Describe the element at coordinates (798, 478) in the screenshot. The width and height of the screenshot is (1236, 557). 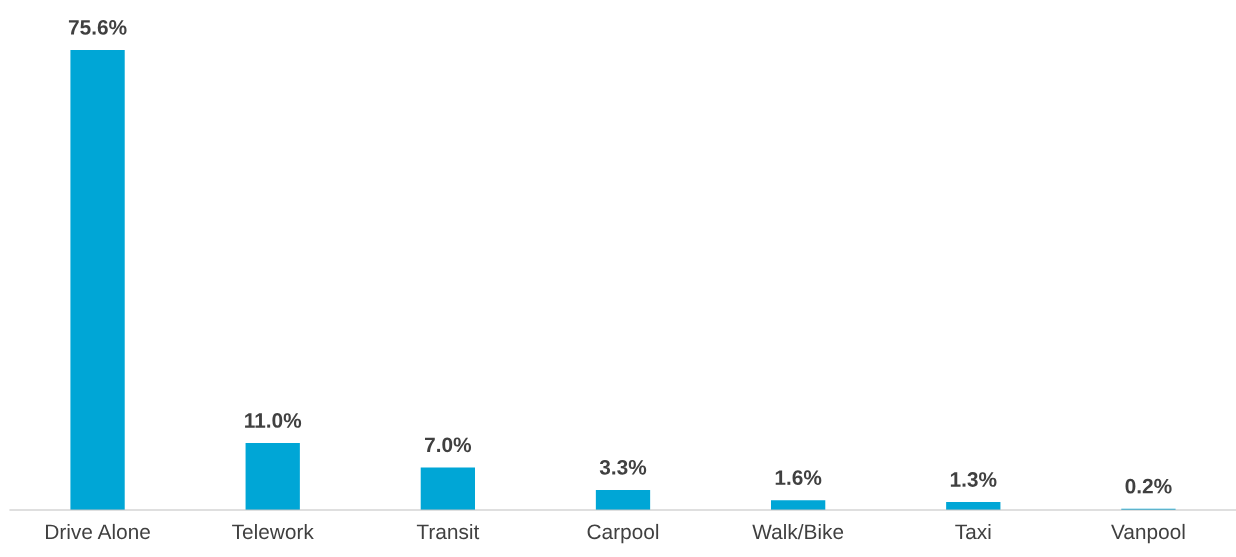
I see `data-label: 1.6%` at that location.